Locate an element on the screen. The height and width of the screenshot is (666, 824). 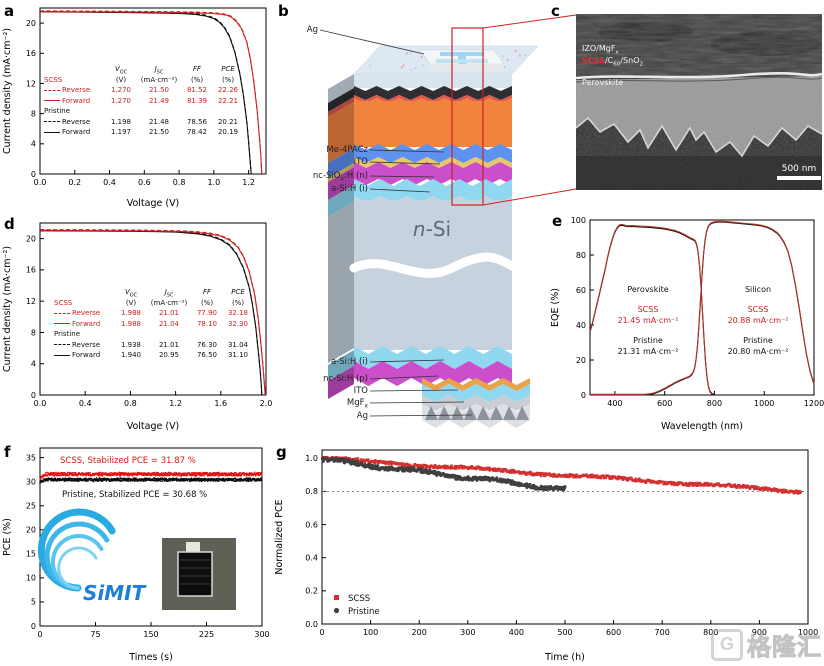
table-value: 21.49 is located at coordinates (159, 100).